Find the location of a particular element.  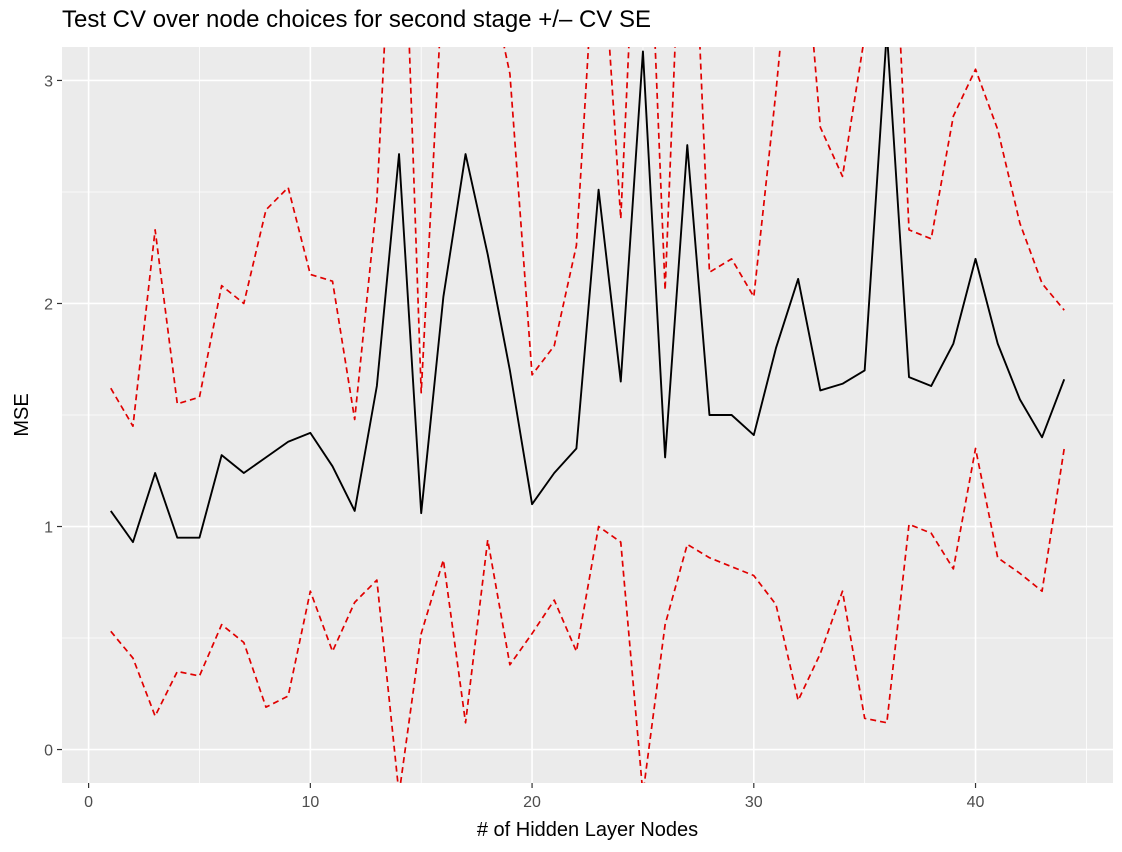

x-axis-label: # of Hidden Layer Nodes is located at coordinates (587, 830).